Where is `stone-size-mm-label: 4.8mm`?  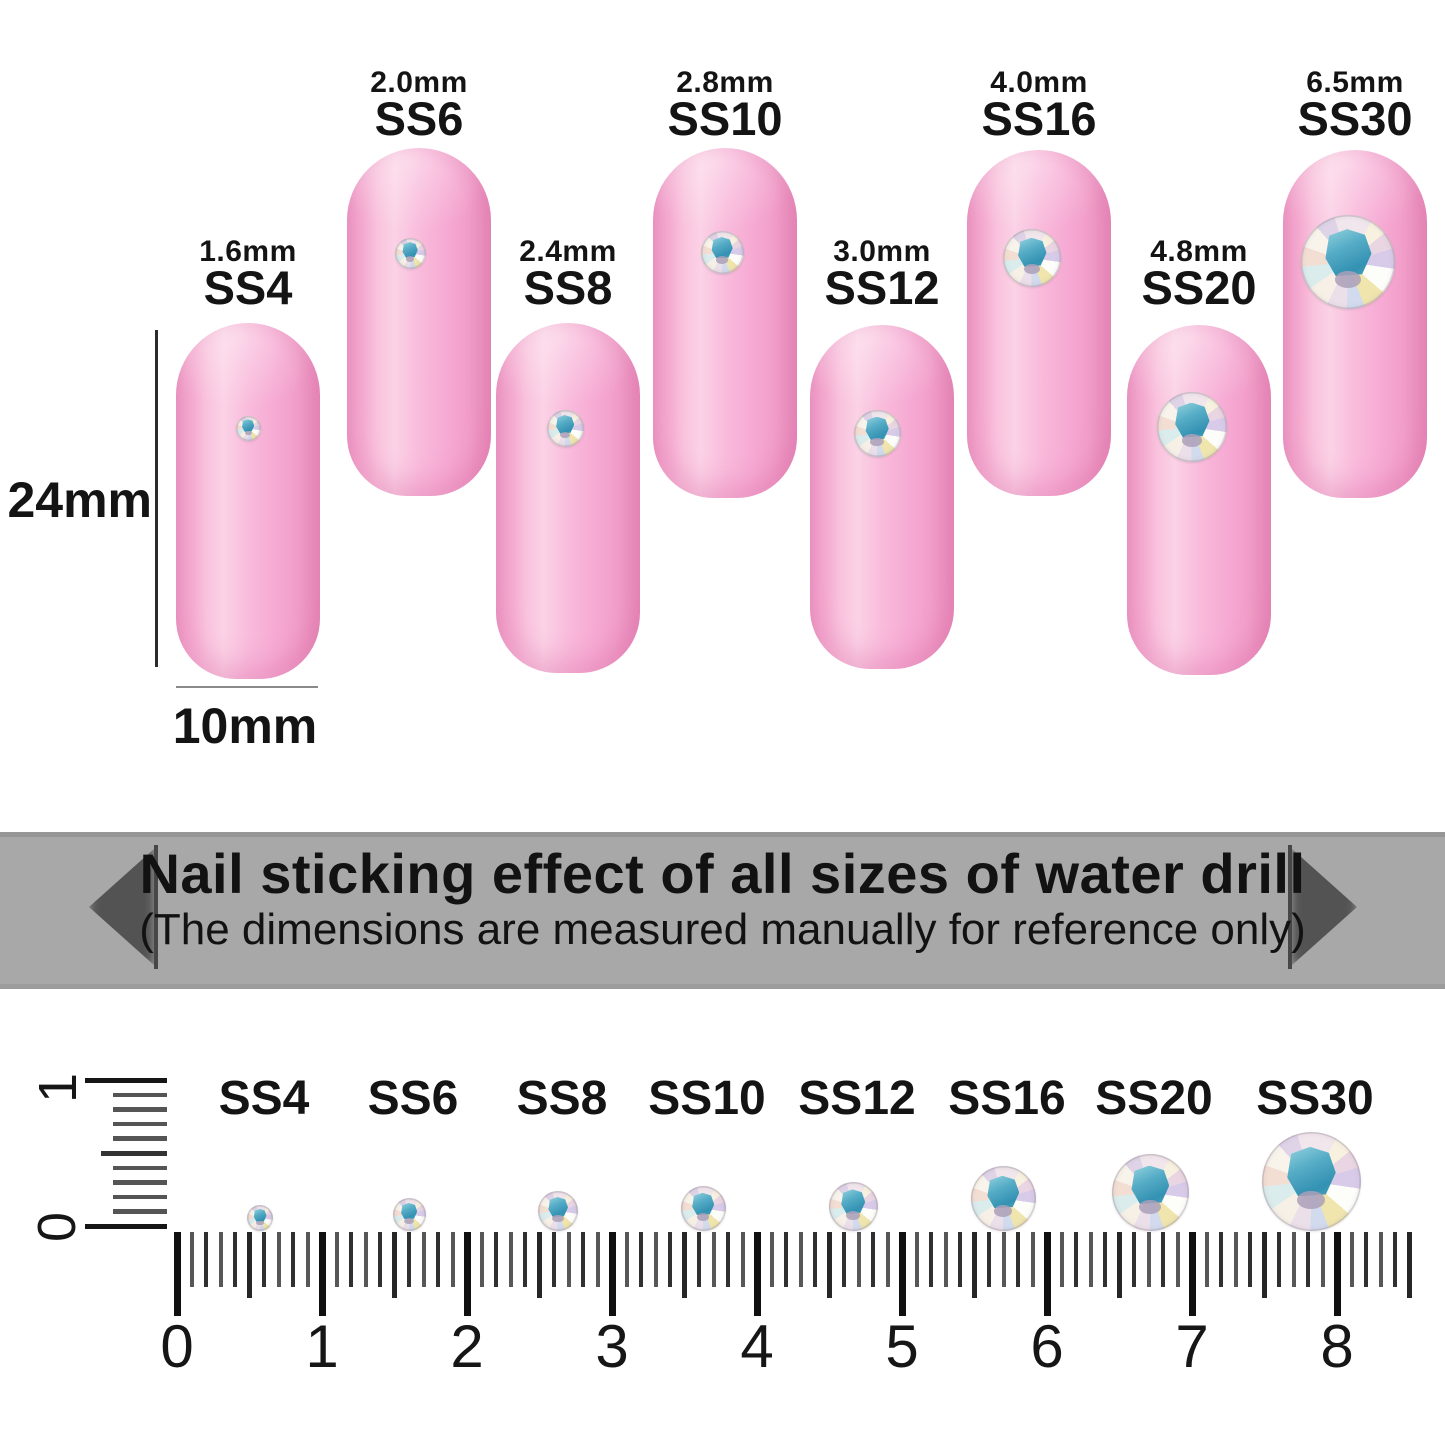
stone-size-mm-label: 4.8mm is located at coordinates (1199, 251).